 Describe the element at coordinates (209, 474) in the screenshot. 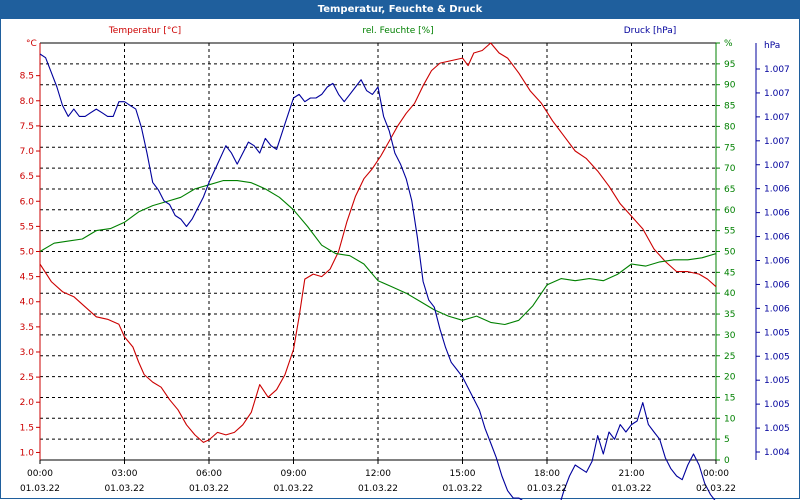

I see `x-tick-label-time: 06:00` at that location.